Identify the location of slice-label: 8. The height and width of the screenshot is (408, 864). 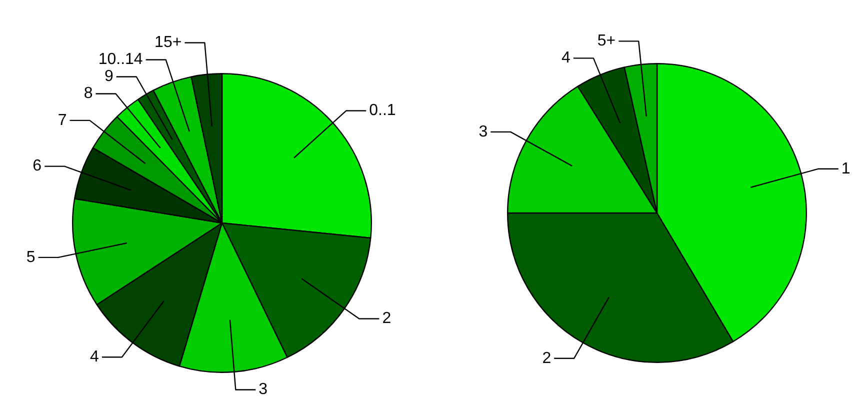
(88, 93).